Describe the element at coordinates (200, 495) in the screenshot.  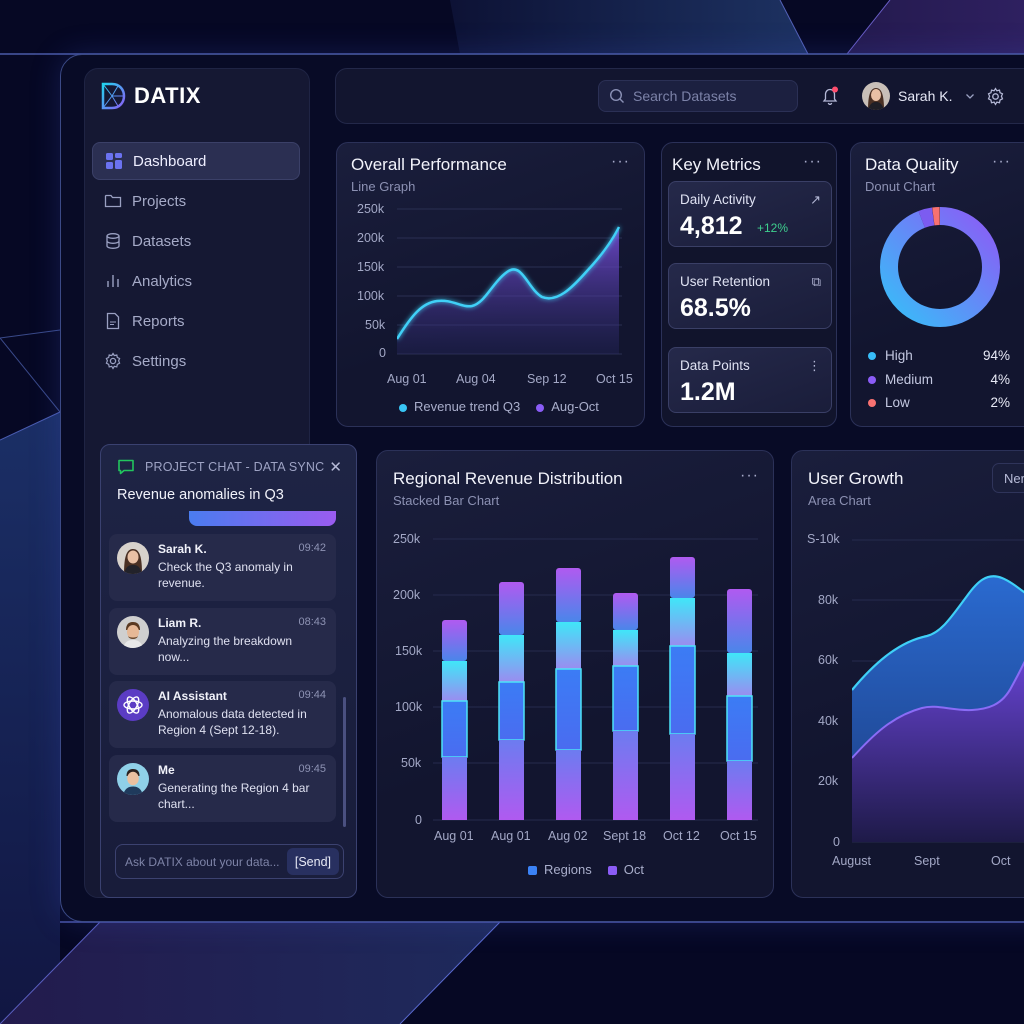
I see `chat-topic: Revenue anomalies in Q3` at that location.